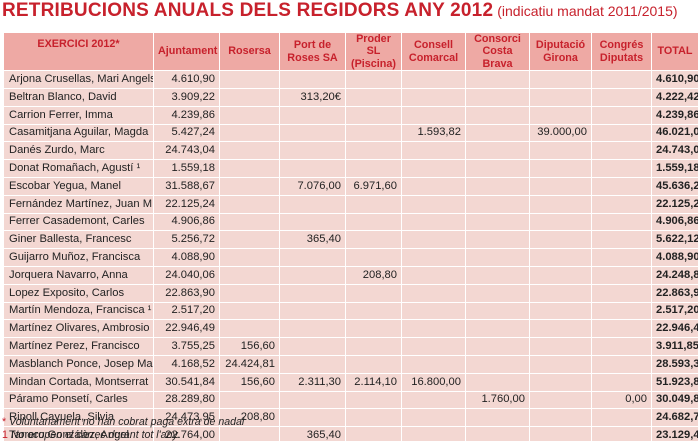  I want to click on amount-cell: 4.906,86, so click(186, 222).